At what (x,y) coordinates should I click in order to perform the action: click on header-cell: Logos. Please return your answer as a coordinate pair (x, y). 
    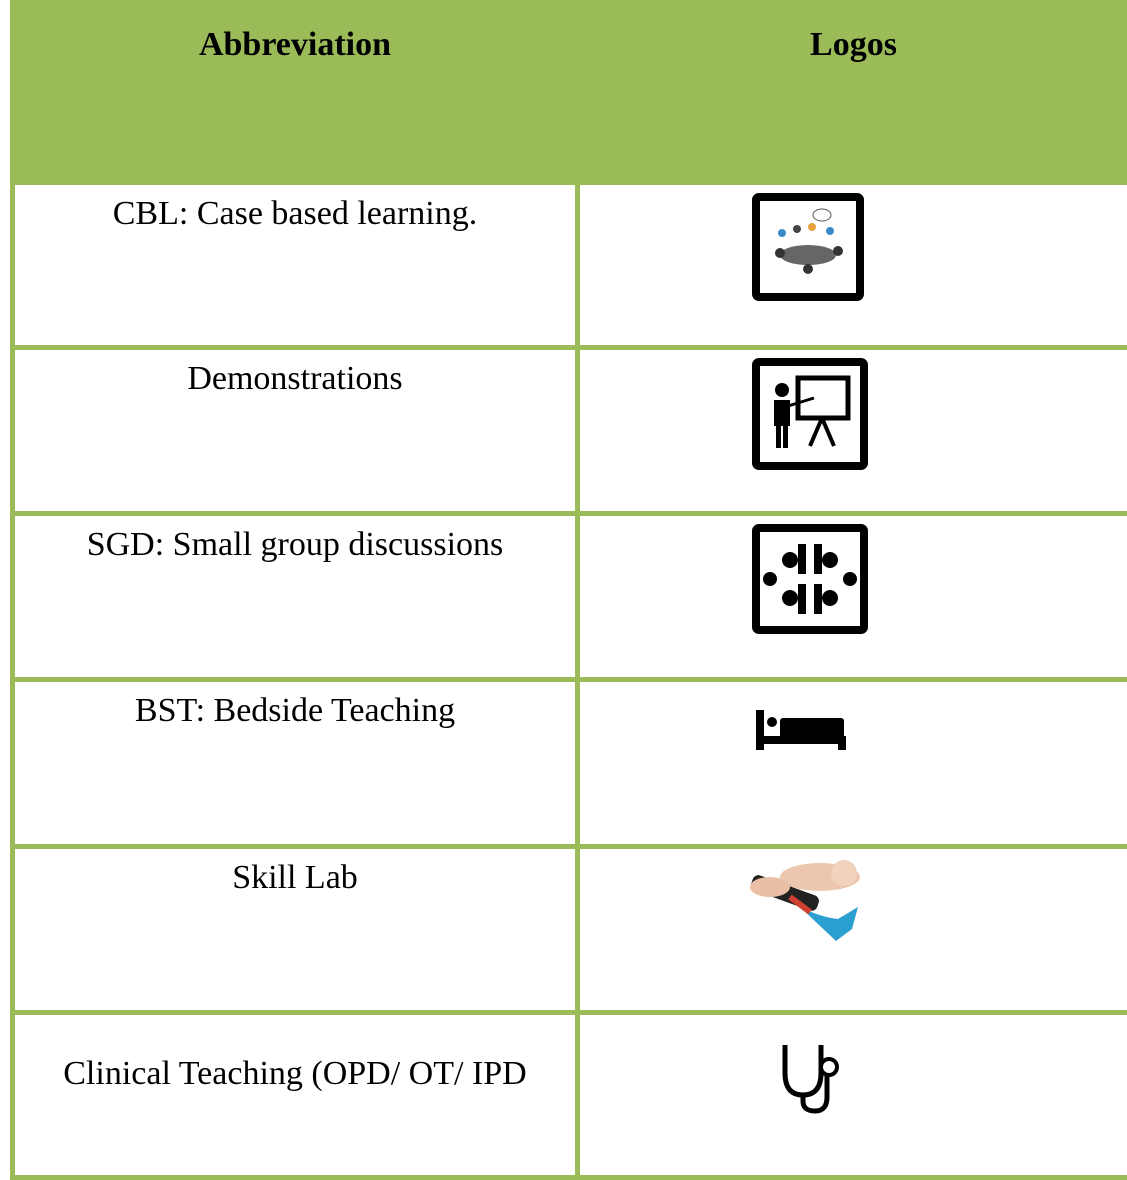
    Looking at the image, I should click on (853, 90).